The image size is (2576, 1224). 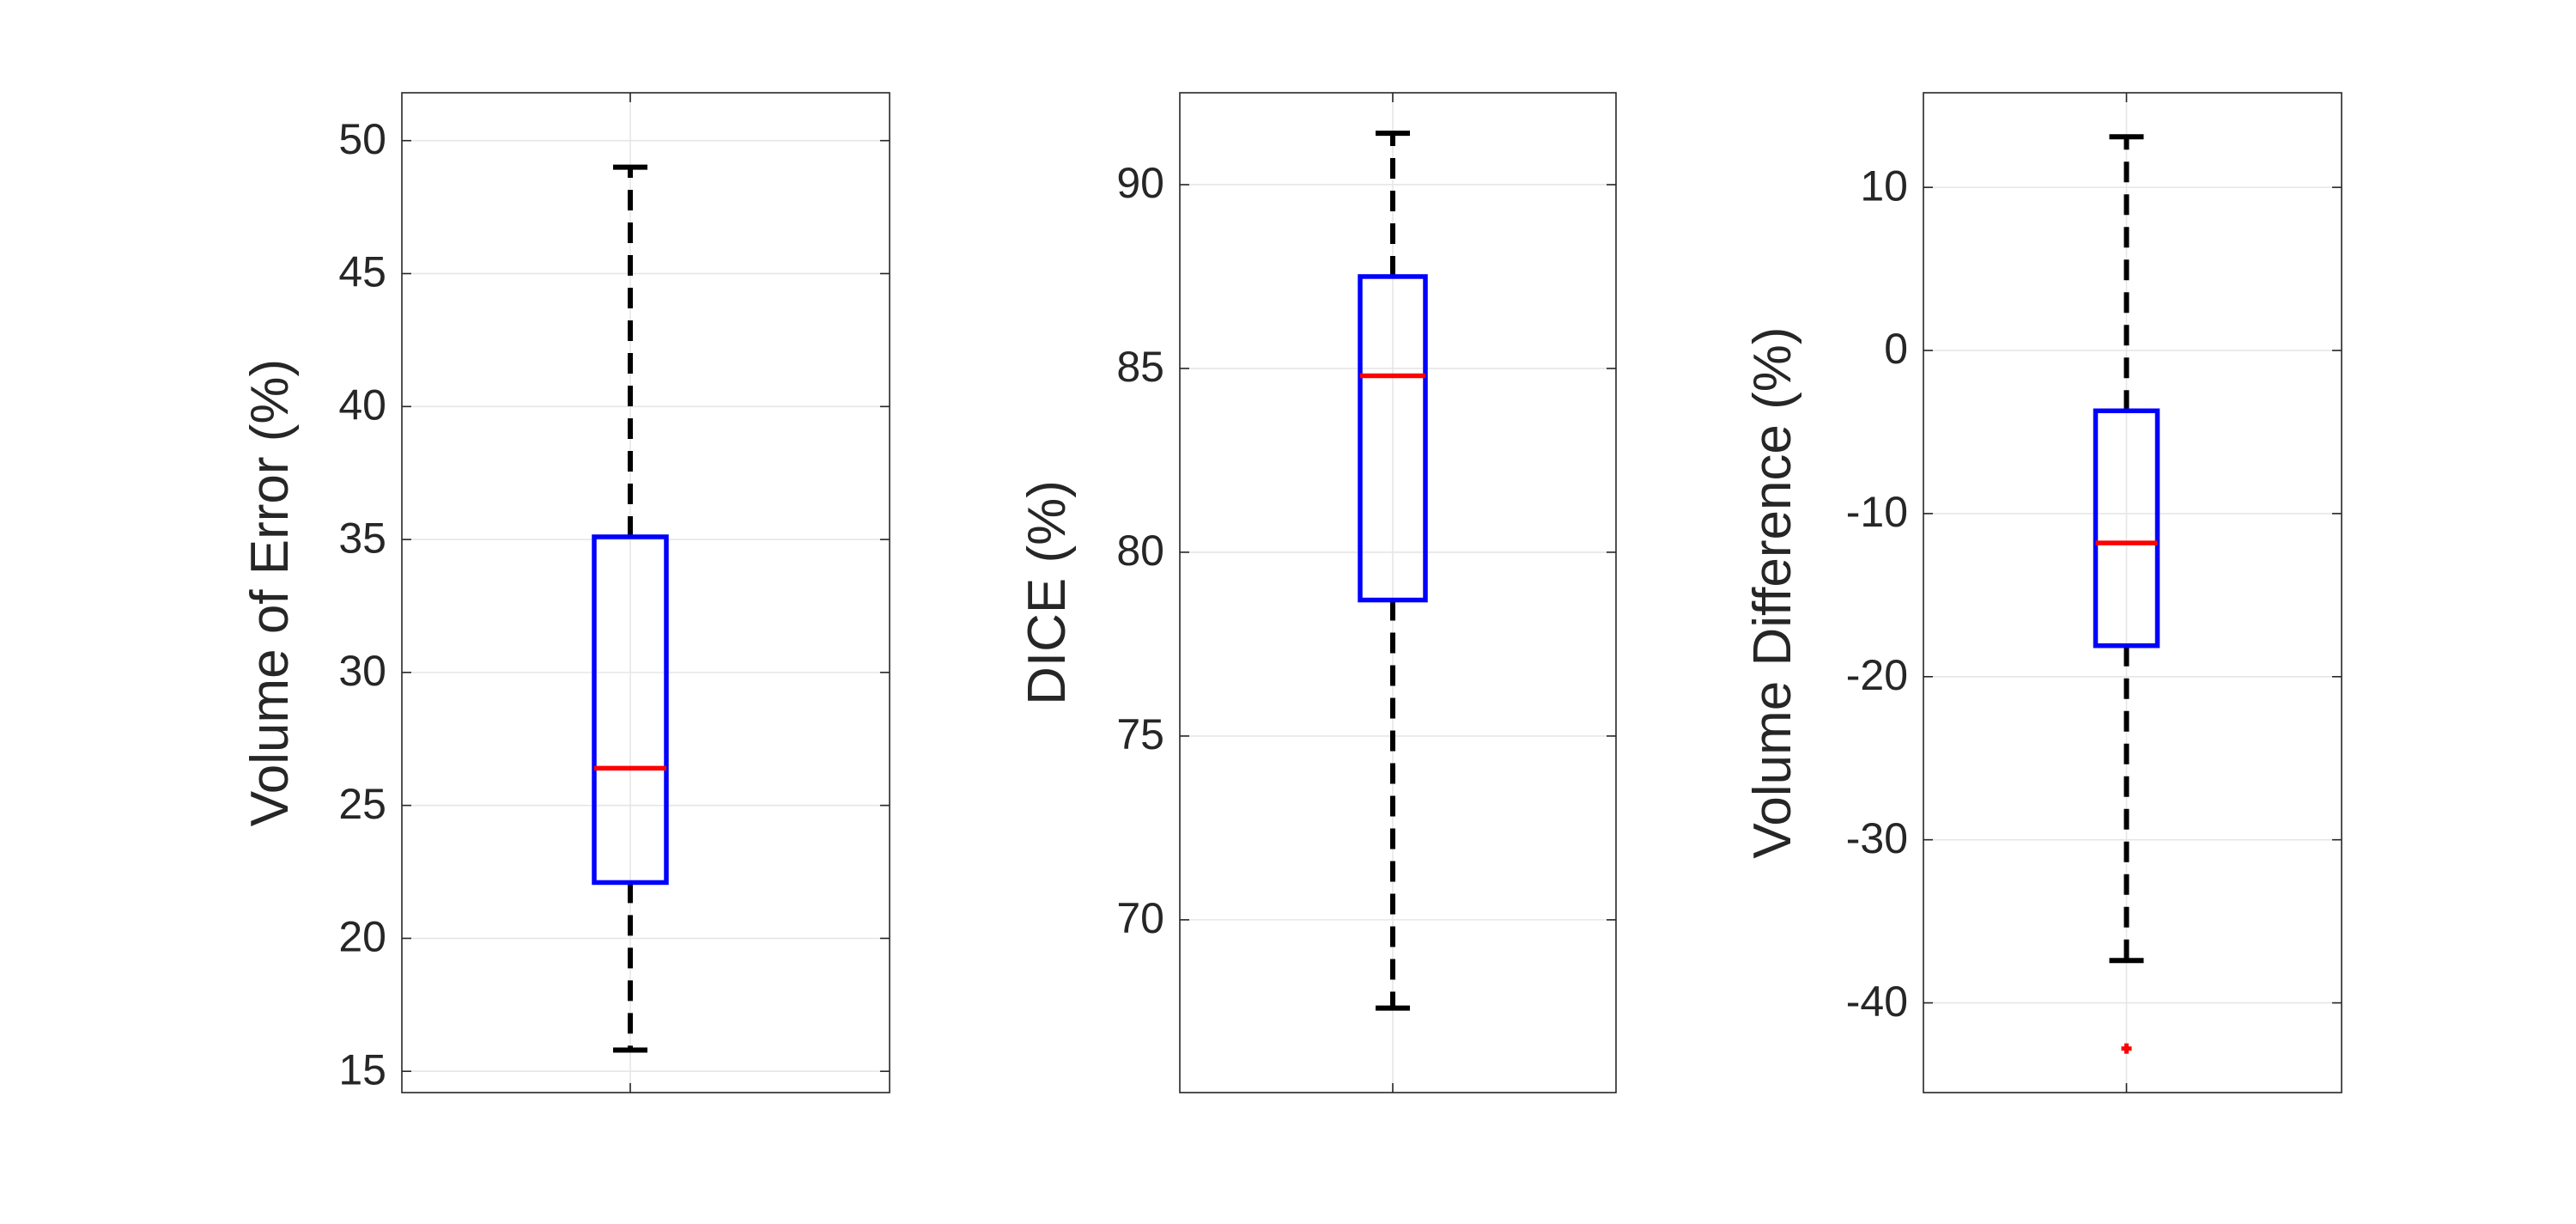 I want to click on y-tick-label: 40, so click(x=362, y=405).